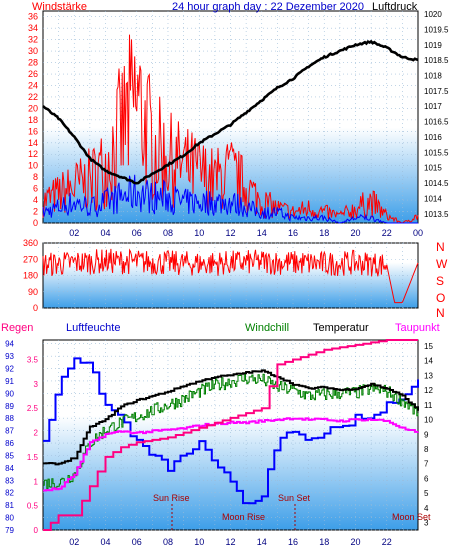 This screenshot has height=555, width=462. Describe the element at coordinates (74, 233) in the screenshot. I see `time-tick-label: 02` at that location.